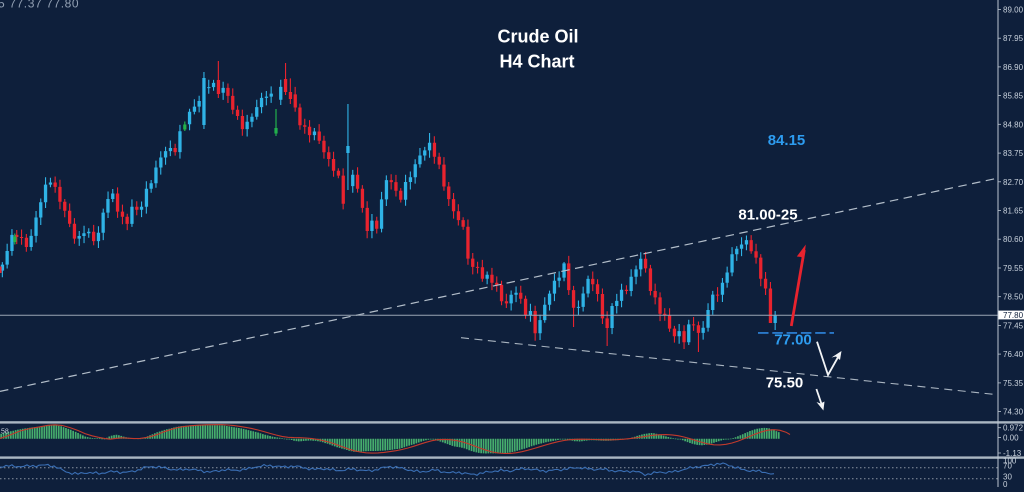 This screenshot has width=1024, height=492. Describe the element at coordinates (1013, 153) in the screenshot. I see `svg-text: 83.75` at that location.